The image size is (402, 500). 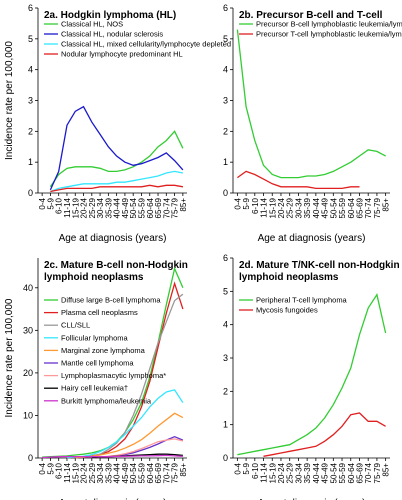 I want to click on legend-label: Plasma cell neoplasms, so click(x=99, y=312).